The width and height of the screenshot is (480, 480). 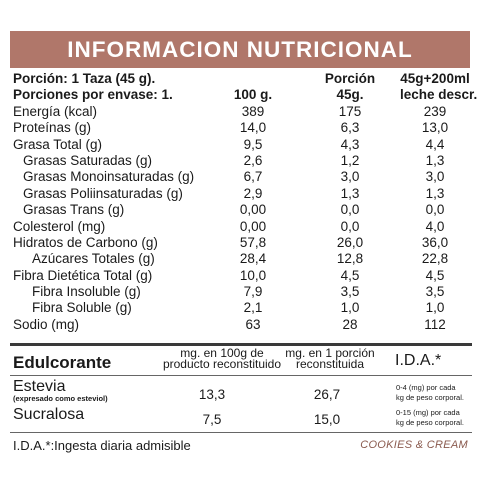 I want to click on sweetener-ida: 0-15 (mg) por cada kg de peso corporal., so click(x=430, y=417).